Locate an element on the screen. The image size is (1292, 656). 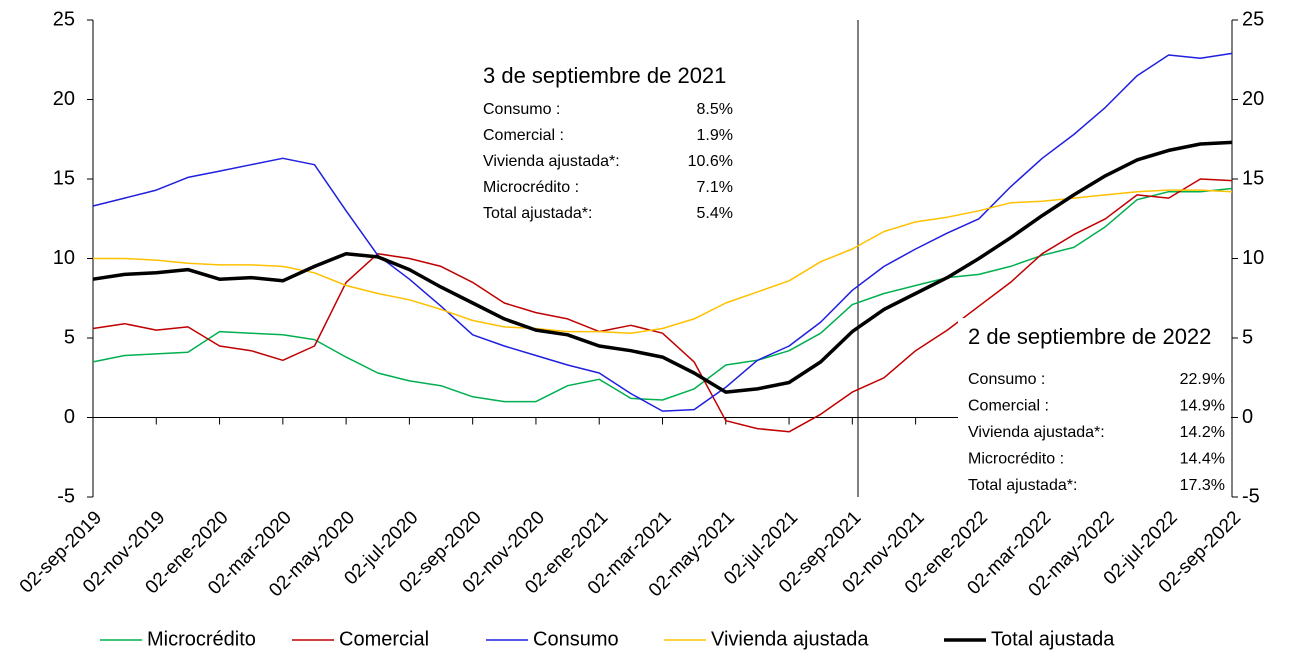
annotation-value: 22.9% is located at coordinates (1202, 379).